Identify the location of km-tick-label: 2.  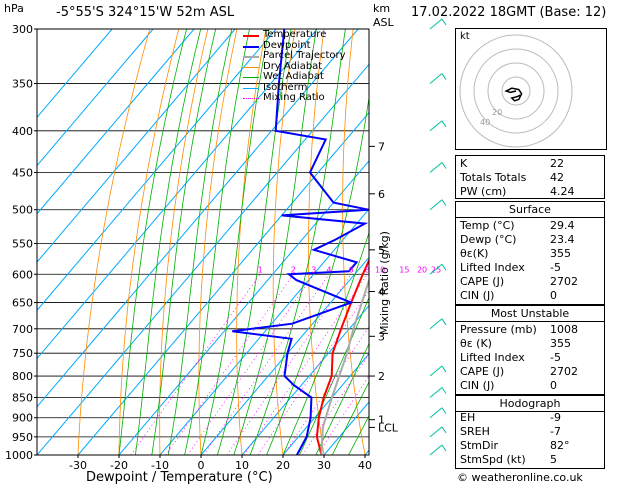
(381, 376).